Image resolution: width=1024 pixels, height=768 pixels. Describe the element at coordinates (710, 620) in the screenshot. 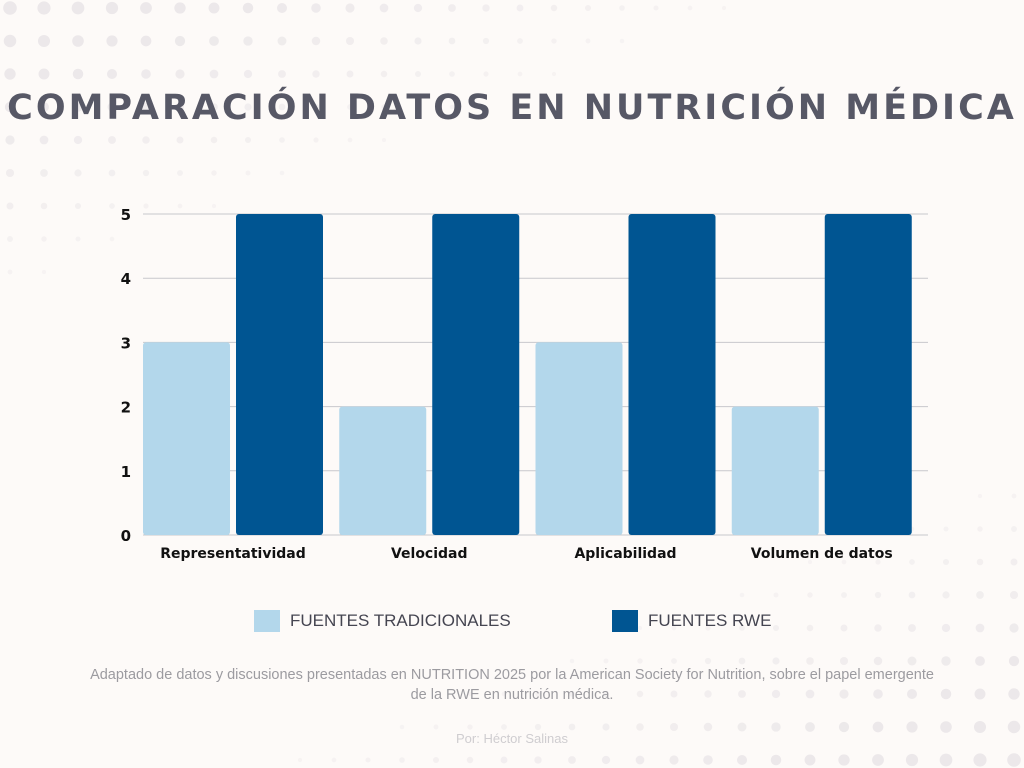

I see `legend-label-rwe: FUENTES RWE` at that location.